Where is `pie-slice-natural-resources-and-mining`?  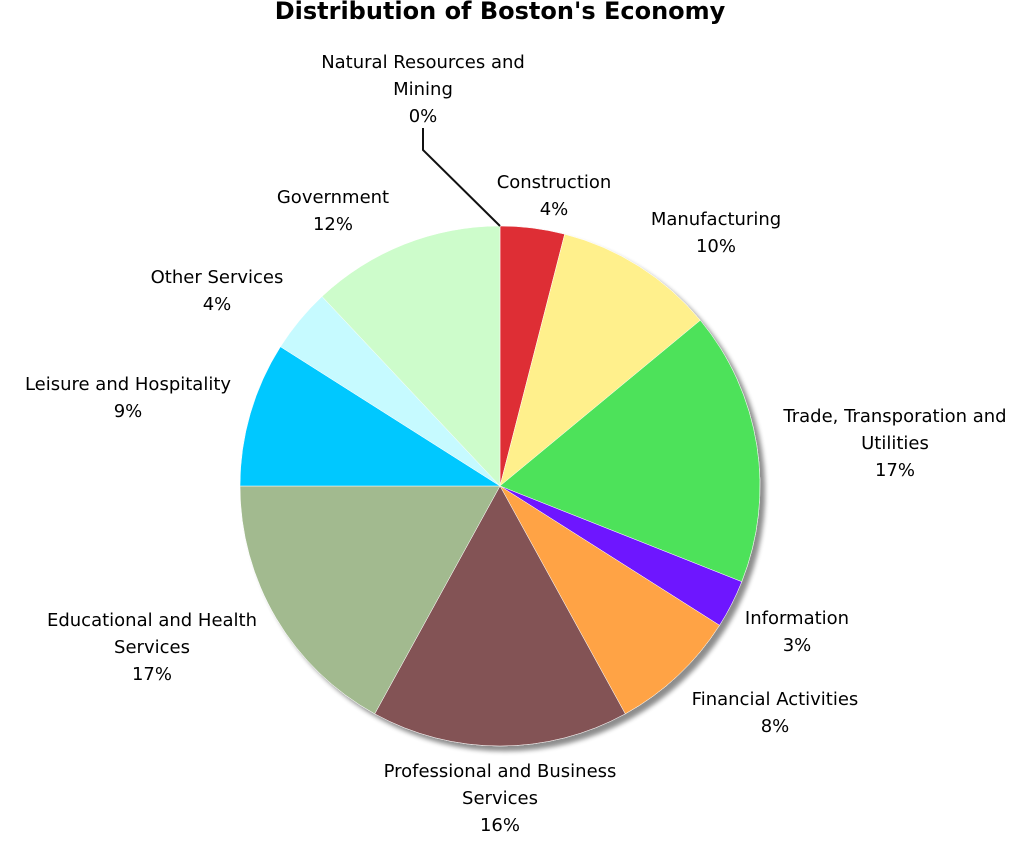
pie-slice-natural-resources-and-mining is located at coordinates (461, 177).